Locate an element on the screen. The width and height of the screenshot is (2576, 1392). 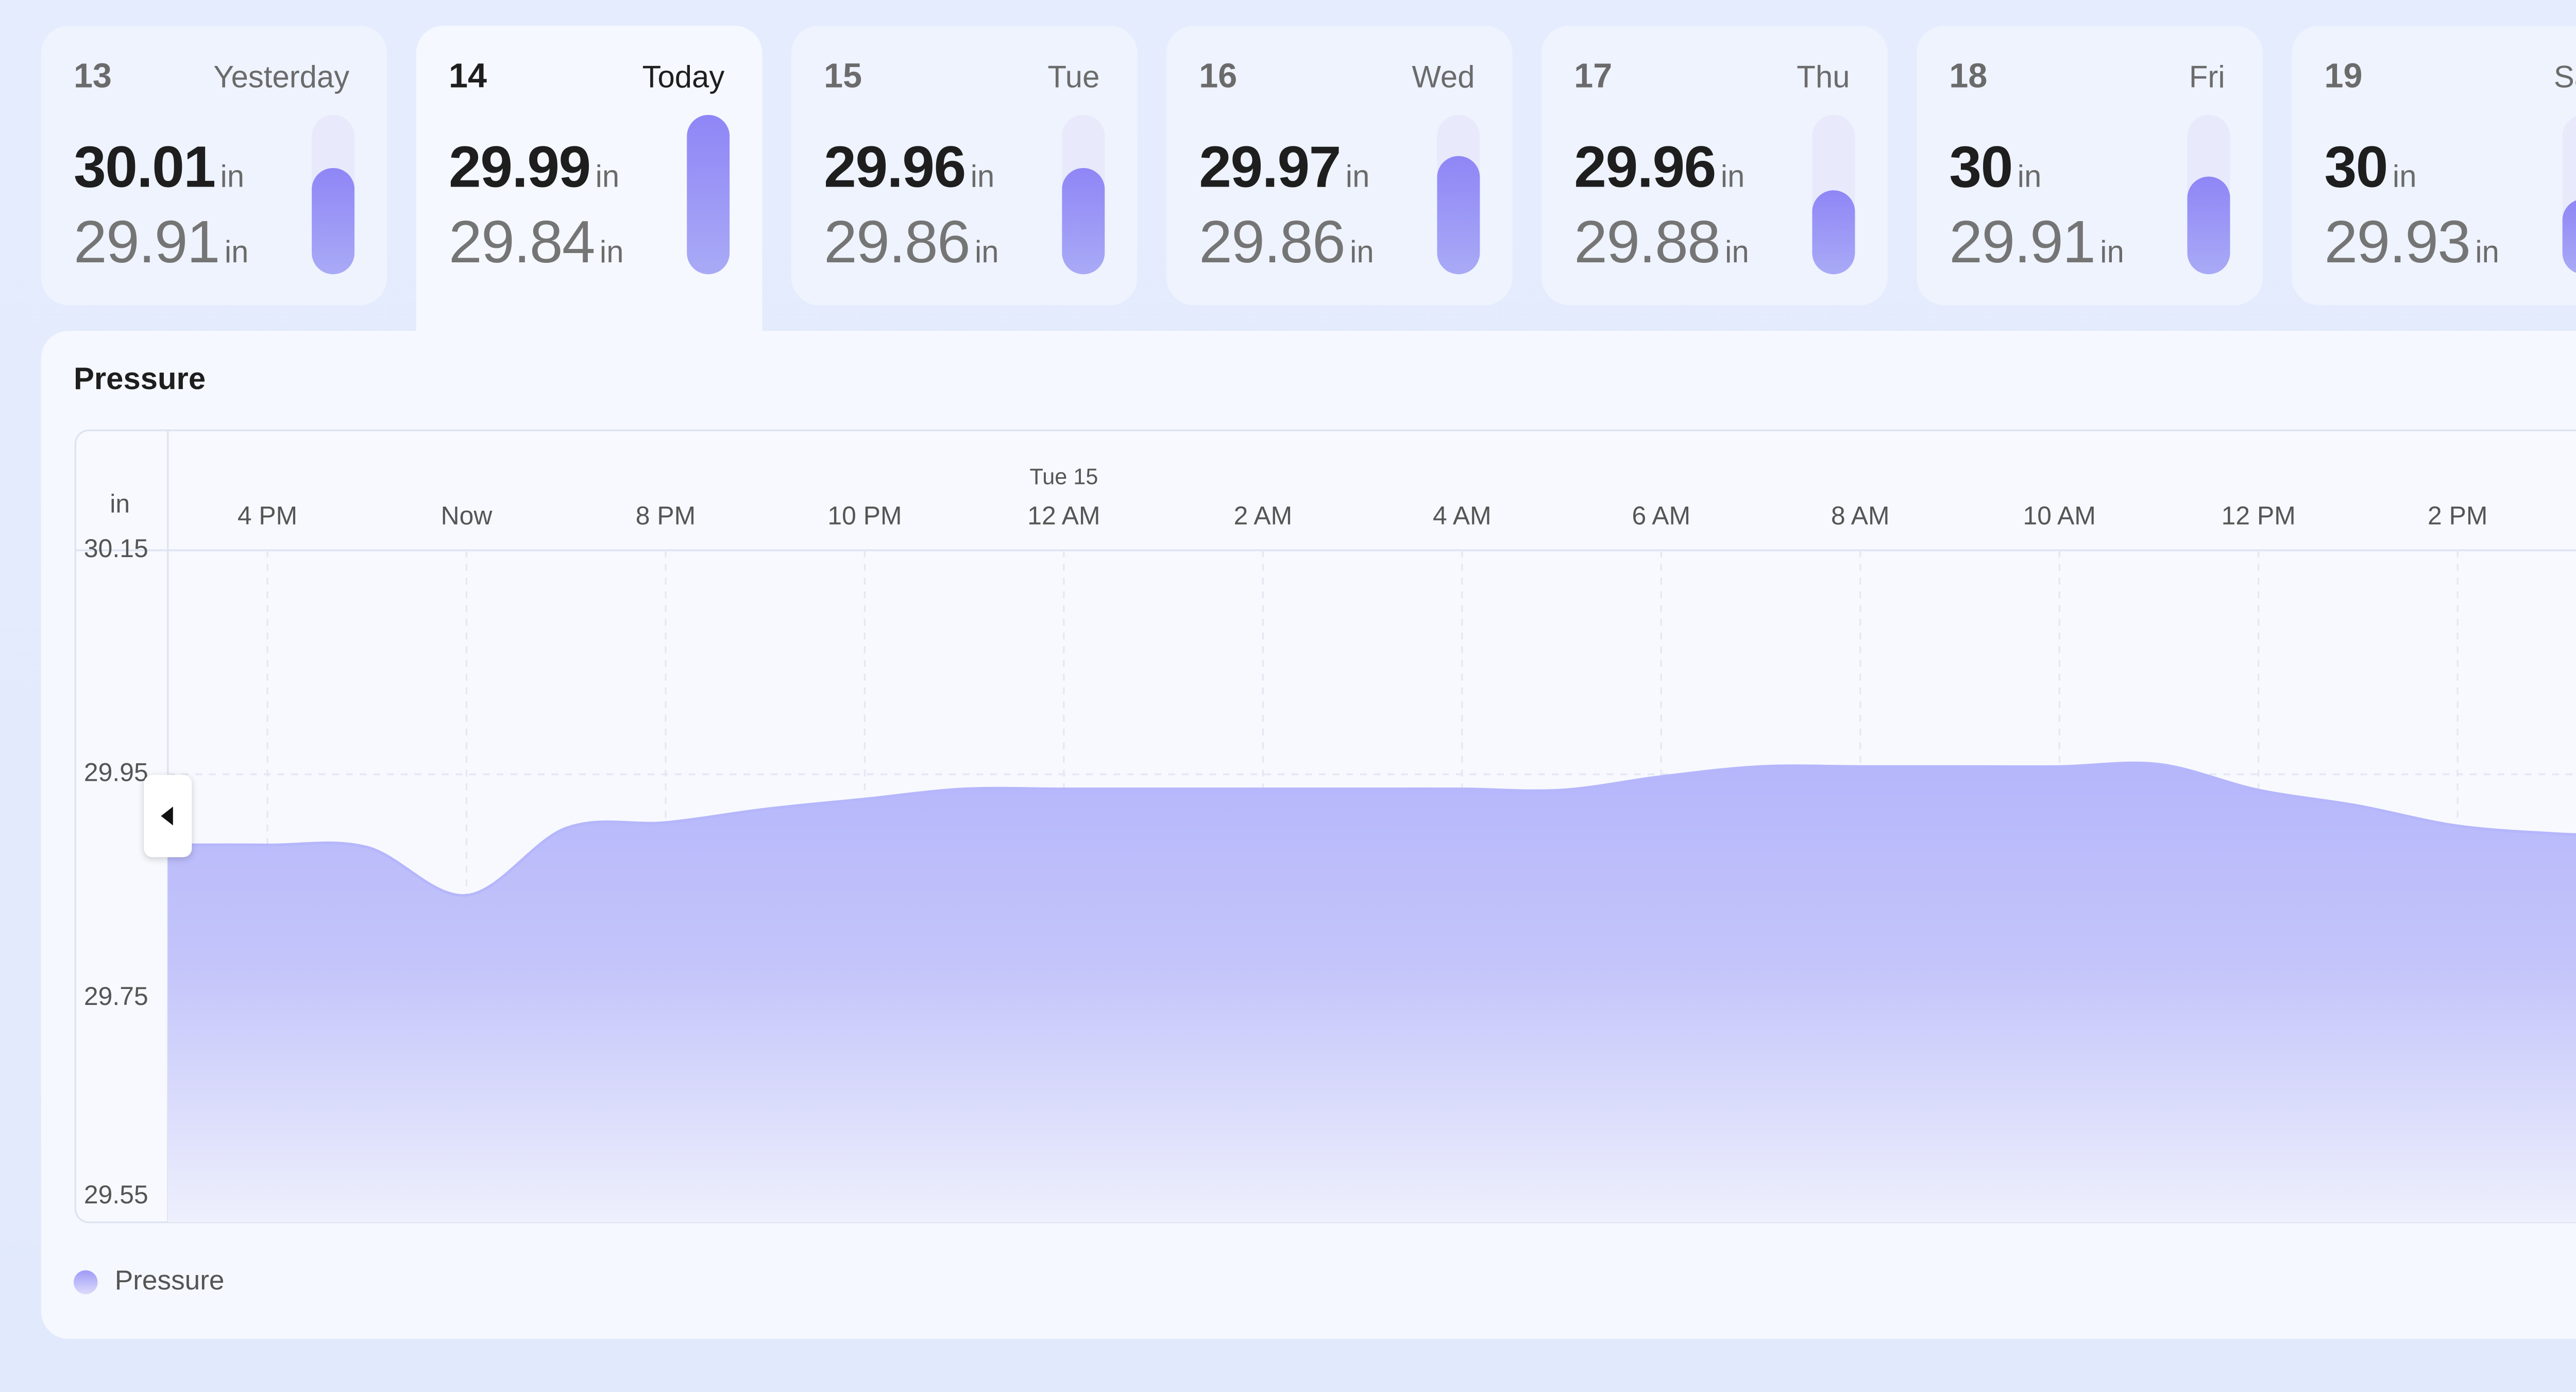
day-card: 13 Yesterday 30.01 in 29.91 in is located at coordinates (214, 165).